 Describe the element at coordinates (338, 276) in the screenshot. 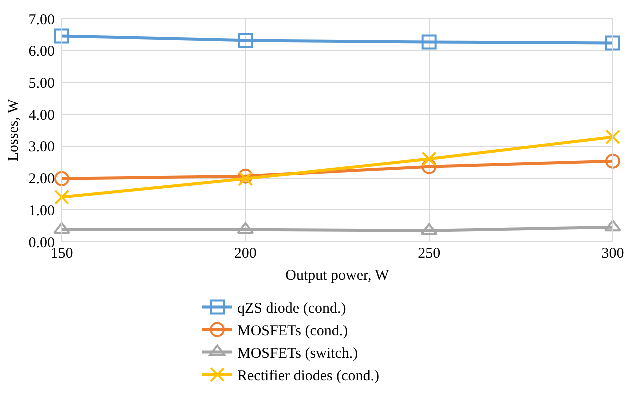

I see `x-axis-title: Output power, W` at that location.